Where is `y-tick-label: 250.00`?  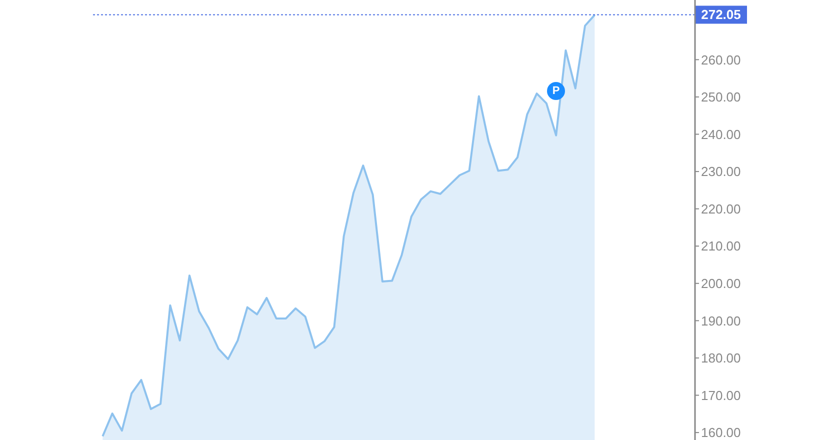
y-tick-label: 250.00 is located at coordinates (721, 97).